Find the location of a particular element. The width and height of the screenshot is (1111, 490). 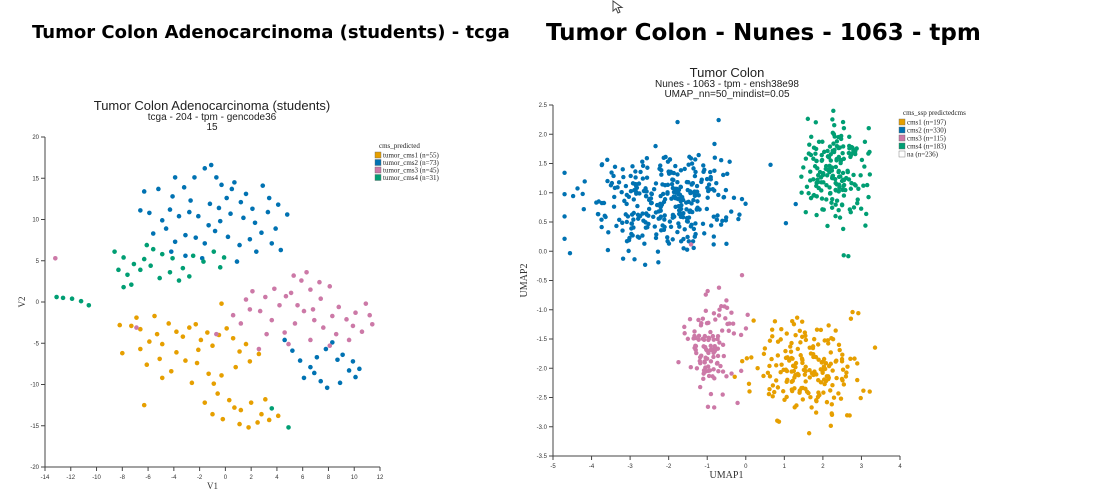

legend-swatch is located at coordinates (902, 154).